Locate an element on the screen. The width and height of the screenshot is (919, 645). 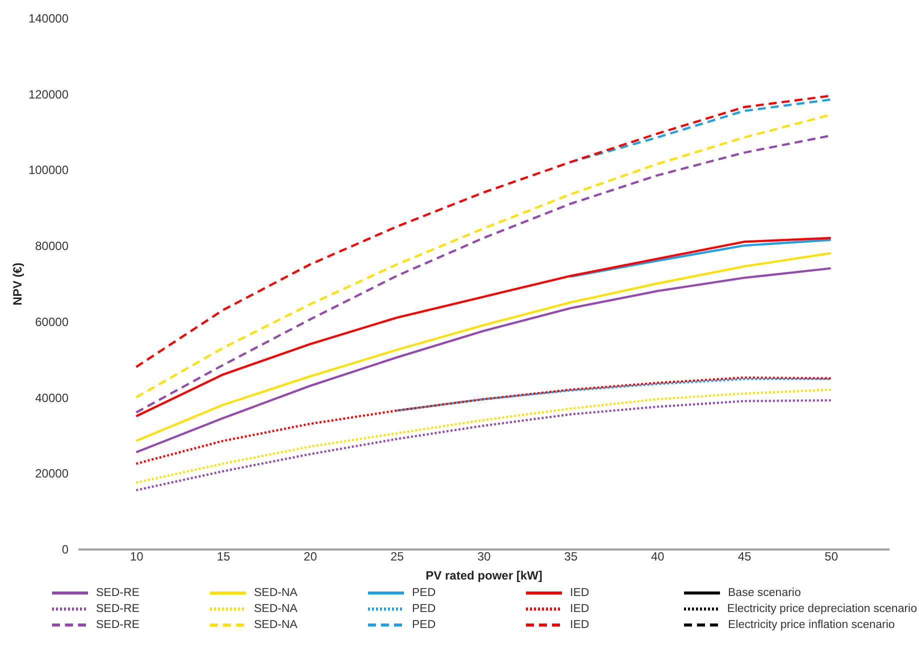
x-axis-title: PV rated power [kW] is located at coordinates (484, 575).